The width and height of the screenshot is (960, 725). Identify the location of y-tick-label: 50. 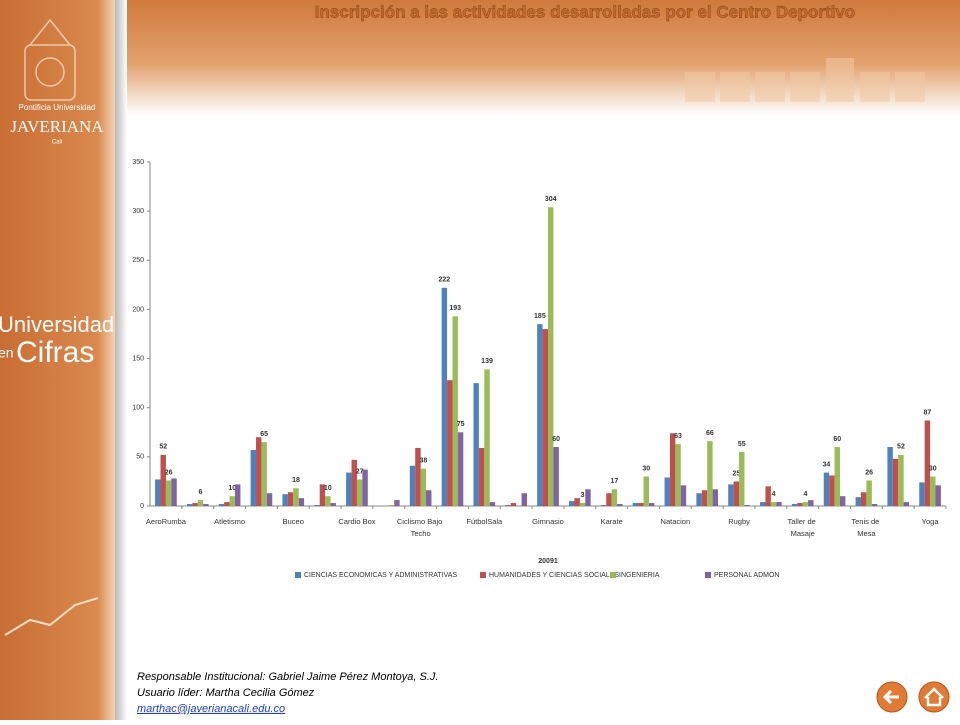
(140, 457).